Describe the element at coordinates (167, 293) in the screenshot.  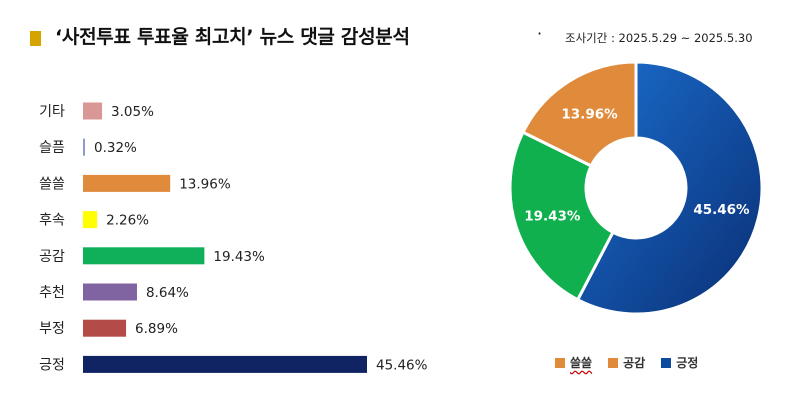
I see `data-label: 8.64%` at that location.